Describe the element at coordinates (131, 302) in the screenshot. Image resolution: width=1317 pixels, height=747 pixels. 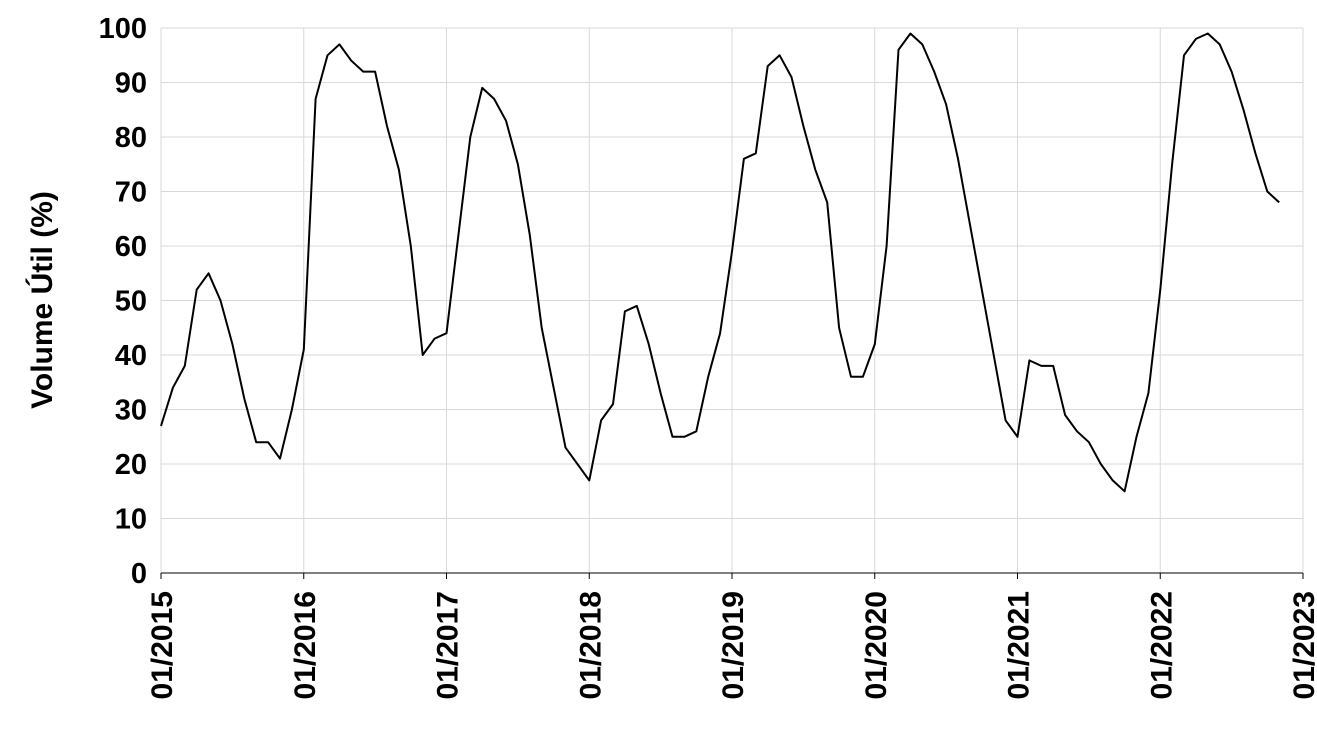
I see `y-tick-label: 50` at that location.